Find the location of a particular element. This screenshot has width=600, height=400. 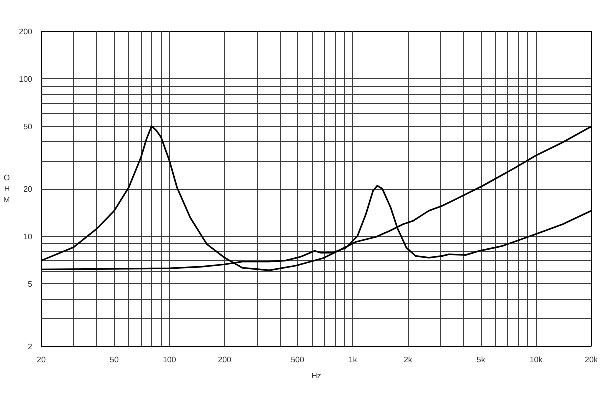

x-axis-title: Hz is located at coordinates (317, 376).